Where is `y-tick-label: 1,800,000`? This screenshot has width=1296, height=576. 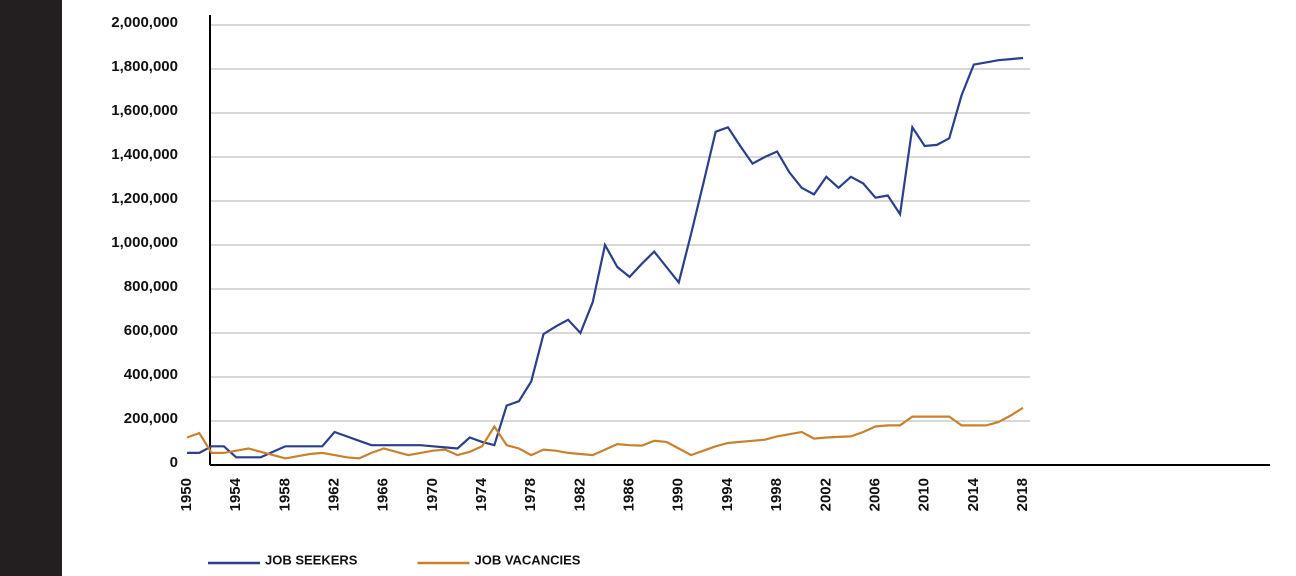 y-tick-label: 1,800,000 is located at coordinates (144, 66).